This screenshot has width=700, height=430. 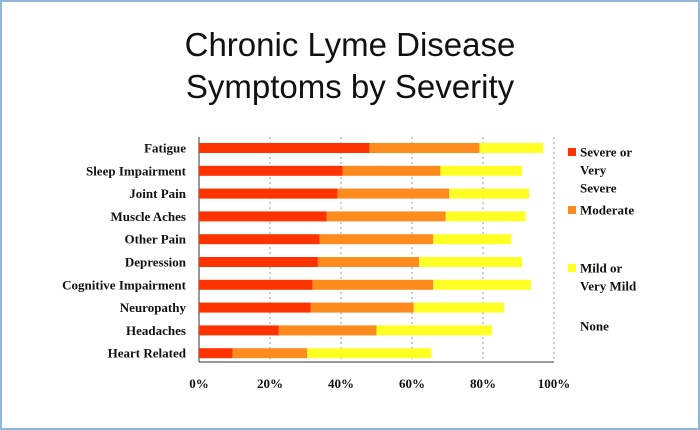 I want to click on category-label-neuropathy: Neuropathy, so click(x=153, y=307).